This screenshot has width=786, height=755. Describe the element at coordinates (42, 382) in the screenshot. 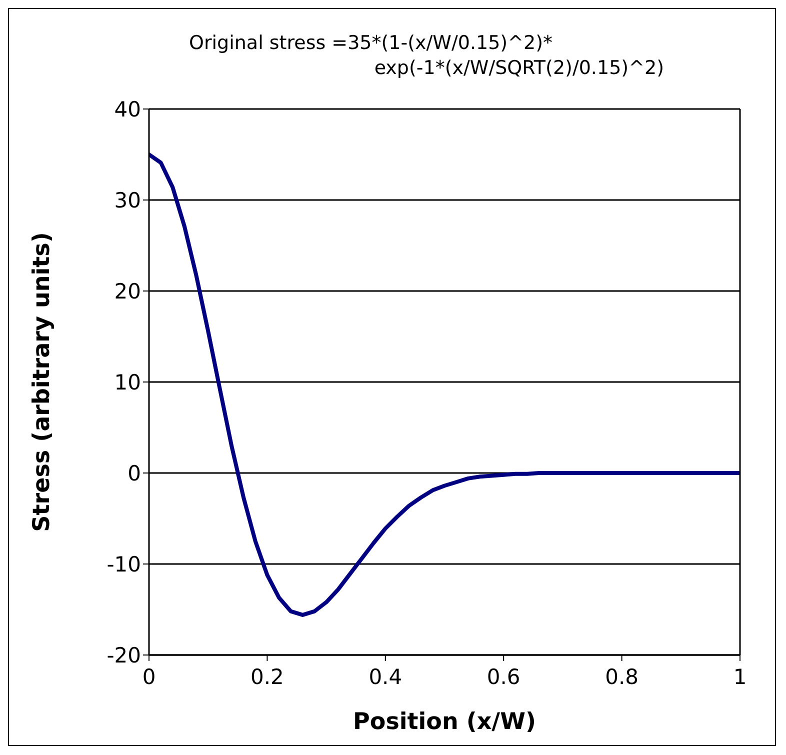

I see `y-axis-title: Stress (arbitrary units)` at that location.